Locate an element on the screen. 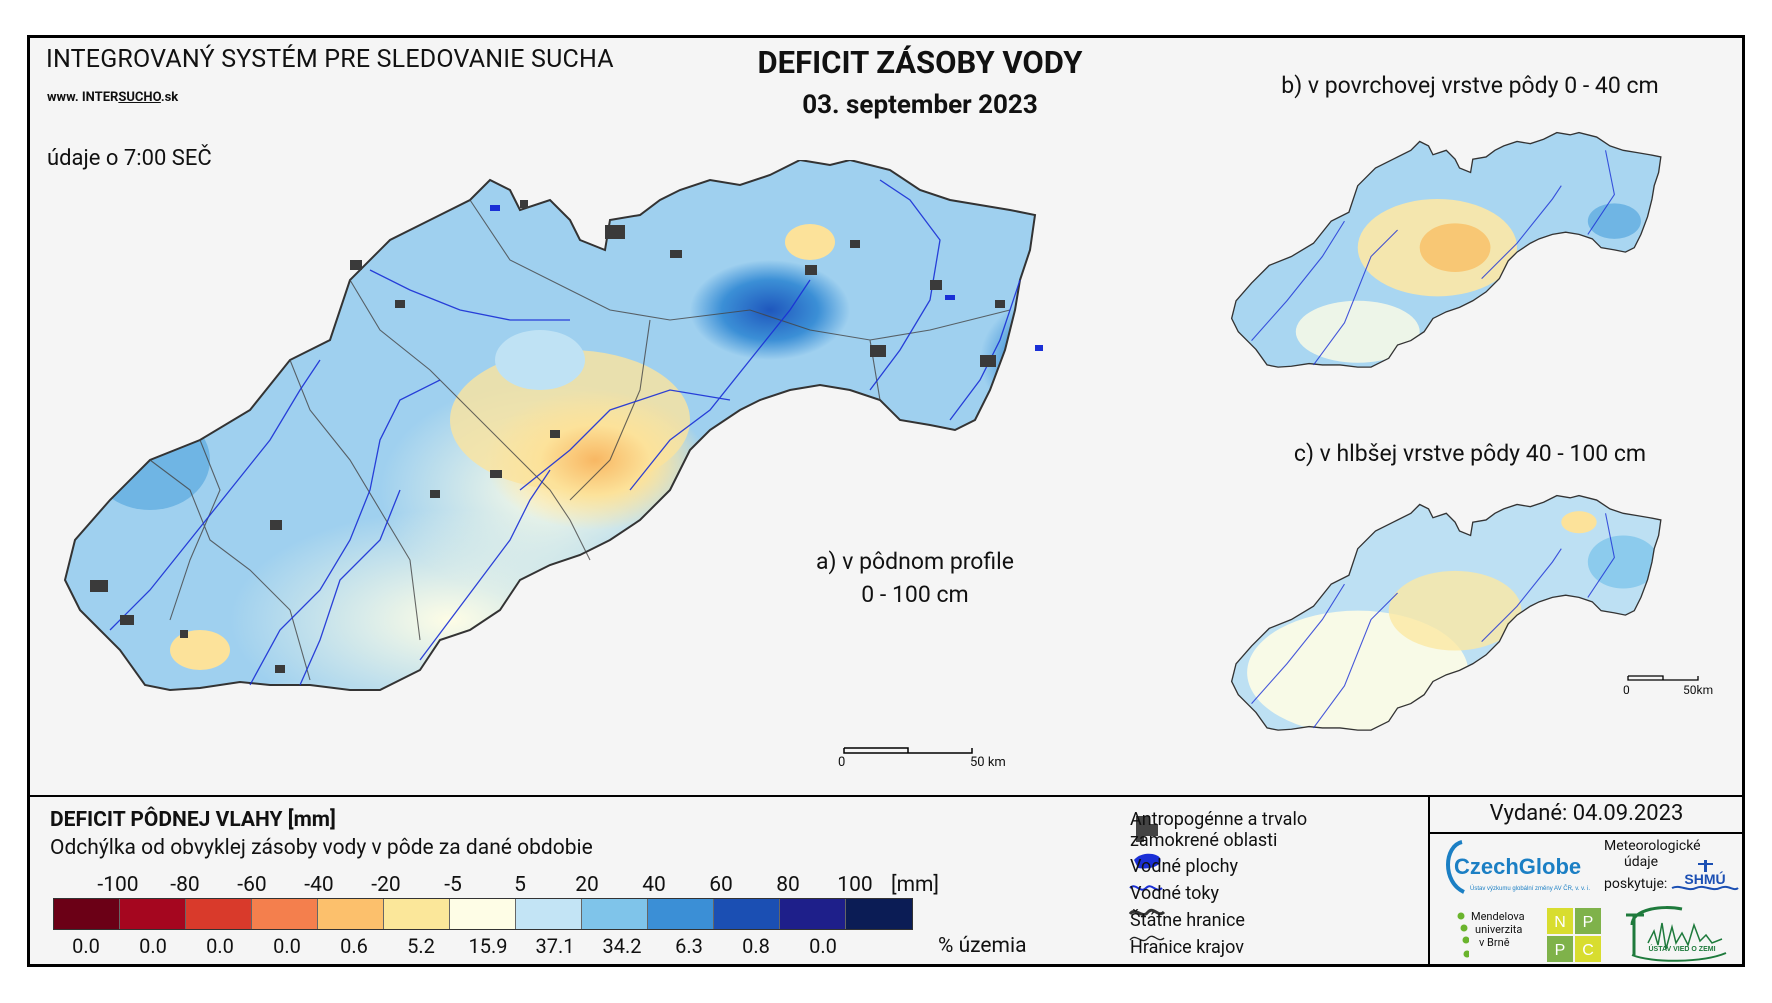 The image size is (1772, 1003). urban-area-icon is located at coordinates (1147, 829).